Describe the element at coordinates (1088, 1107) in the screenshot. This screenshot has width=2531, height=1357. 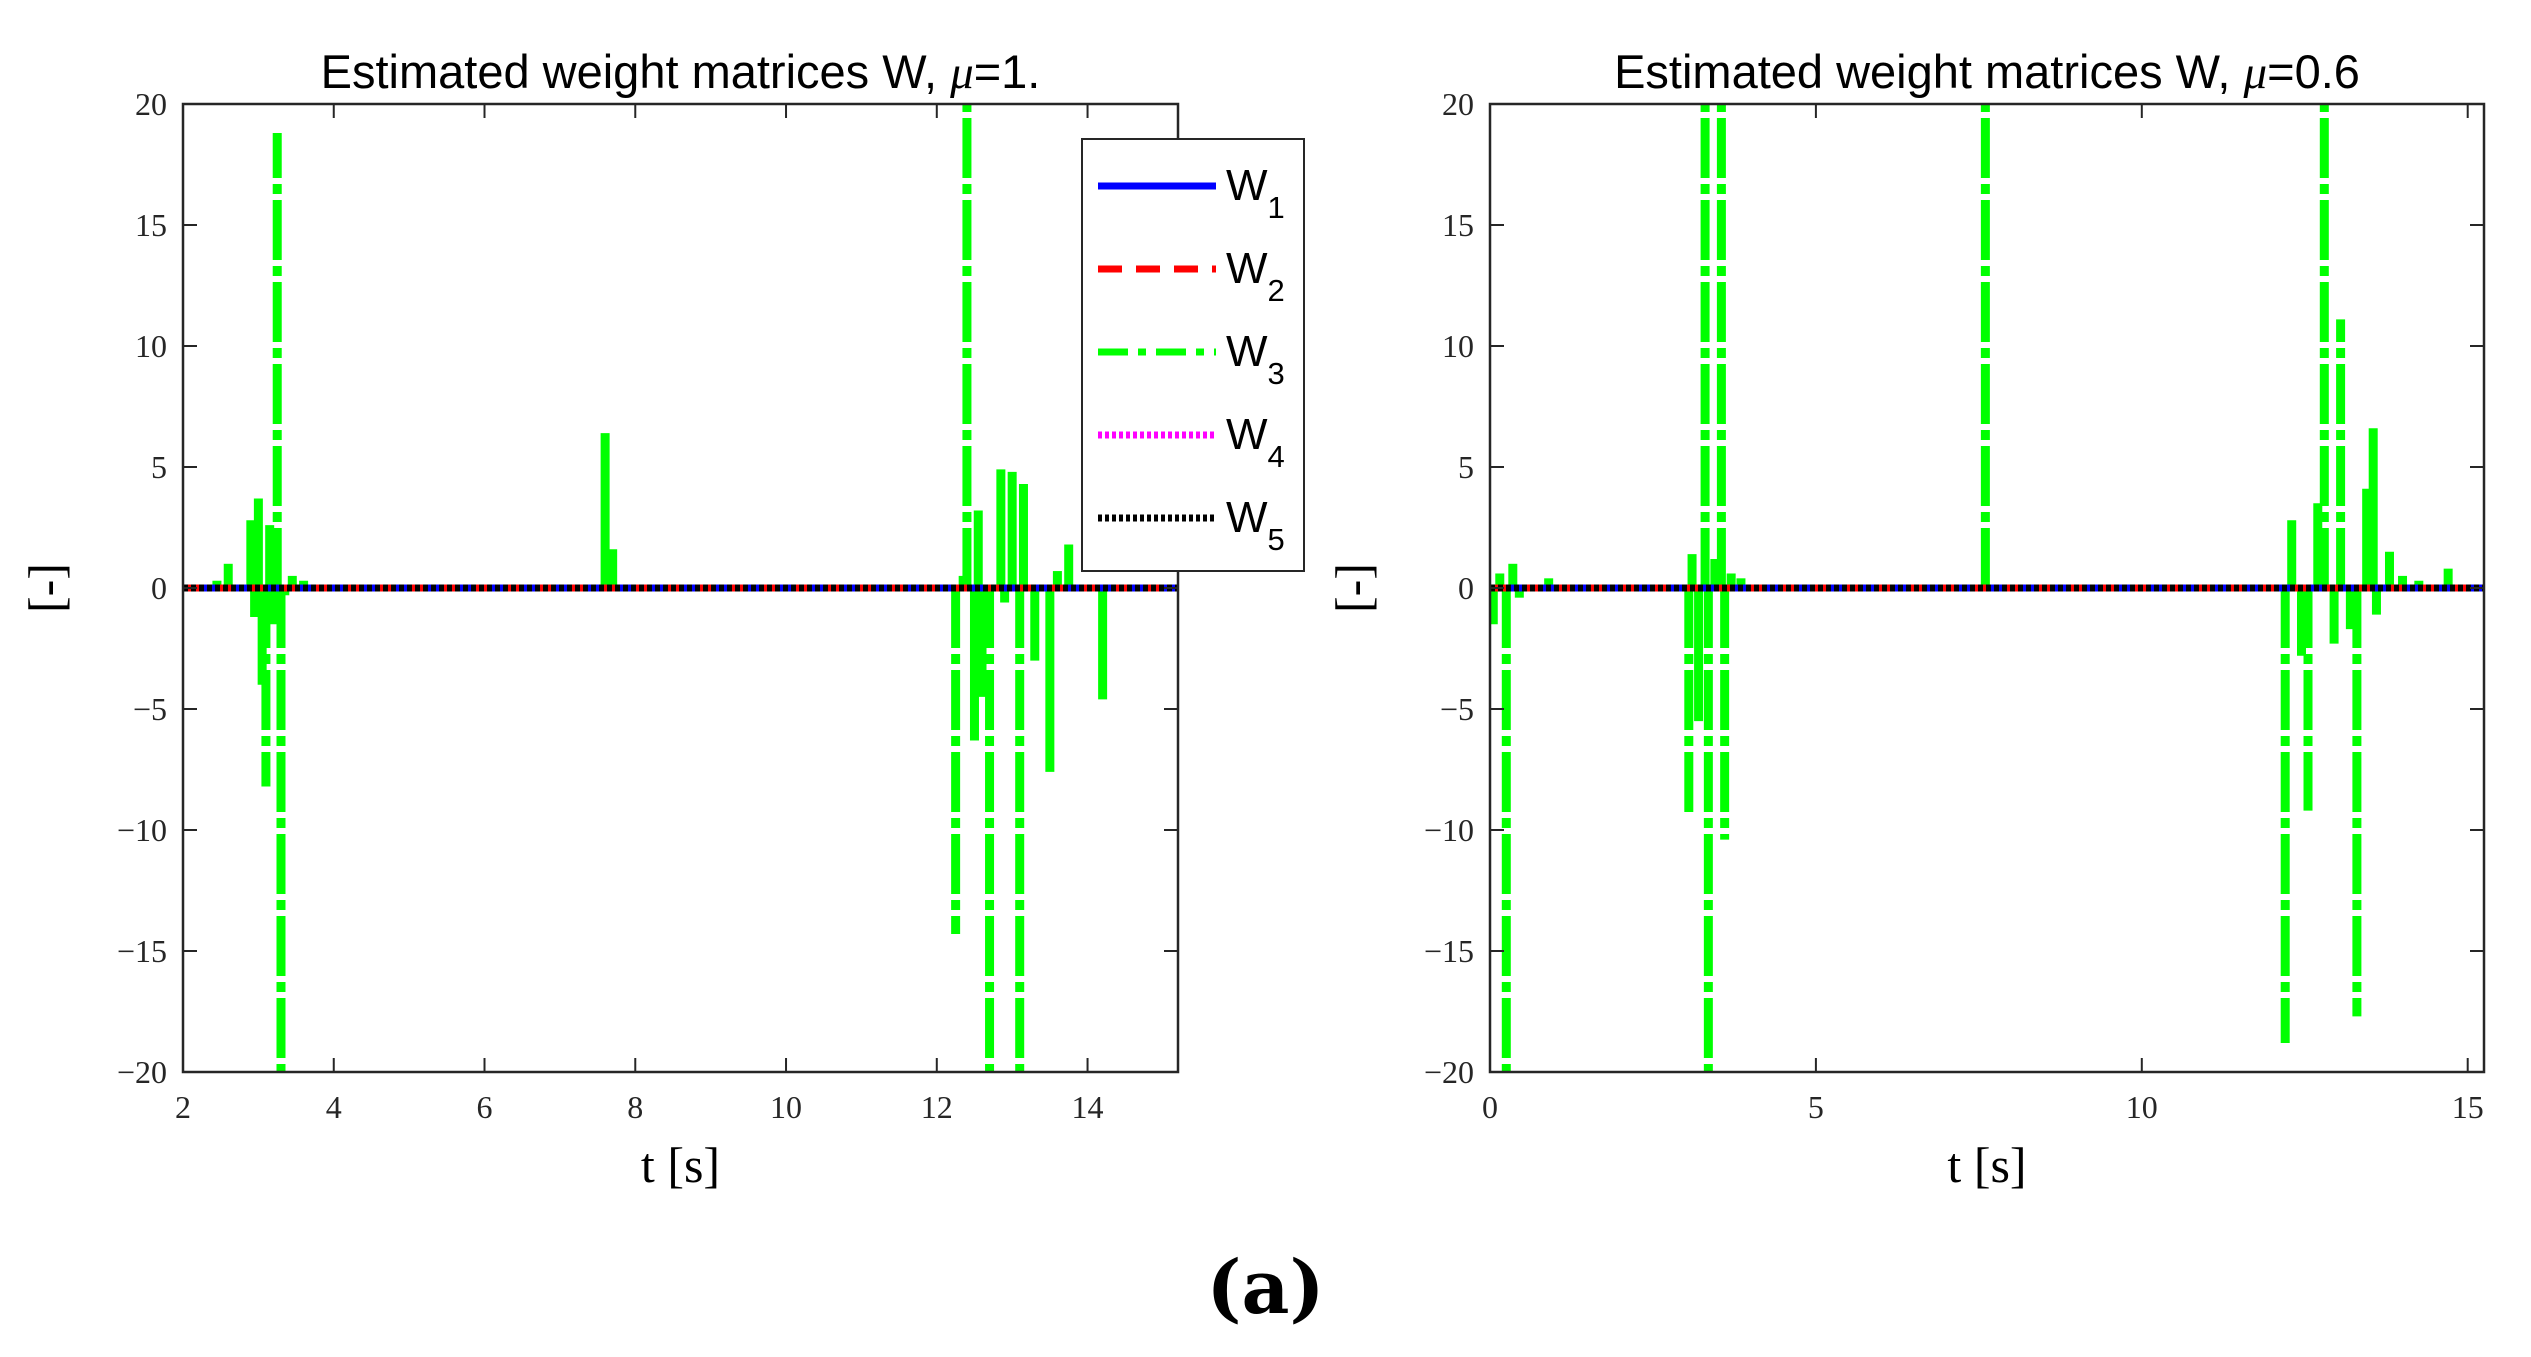
I see `x-tick-label: 14` at that location.